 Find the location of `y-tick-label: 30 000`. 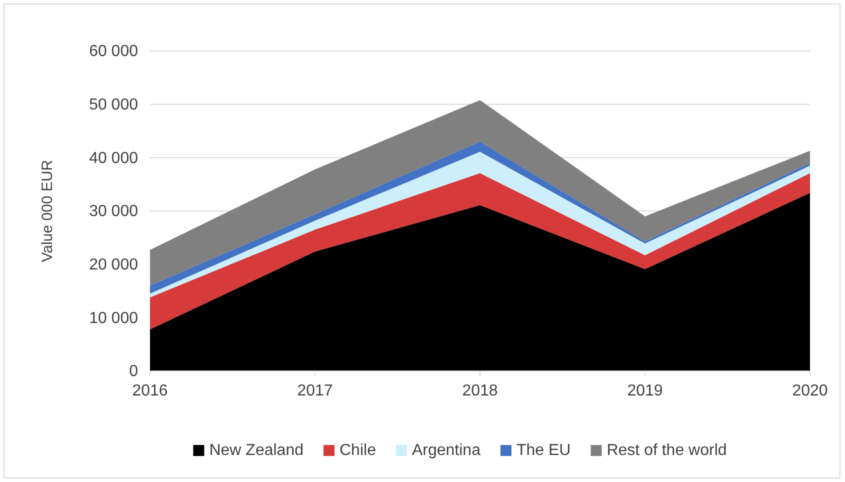

y-tick-label: 30 000 is located at coordinates (113, 211).